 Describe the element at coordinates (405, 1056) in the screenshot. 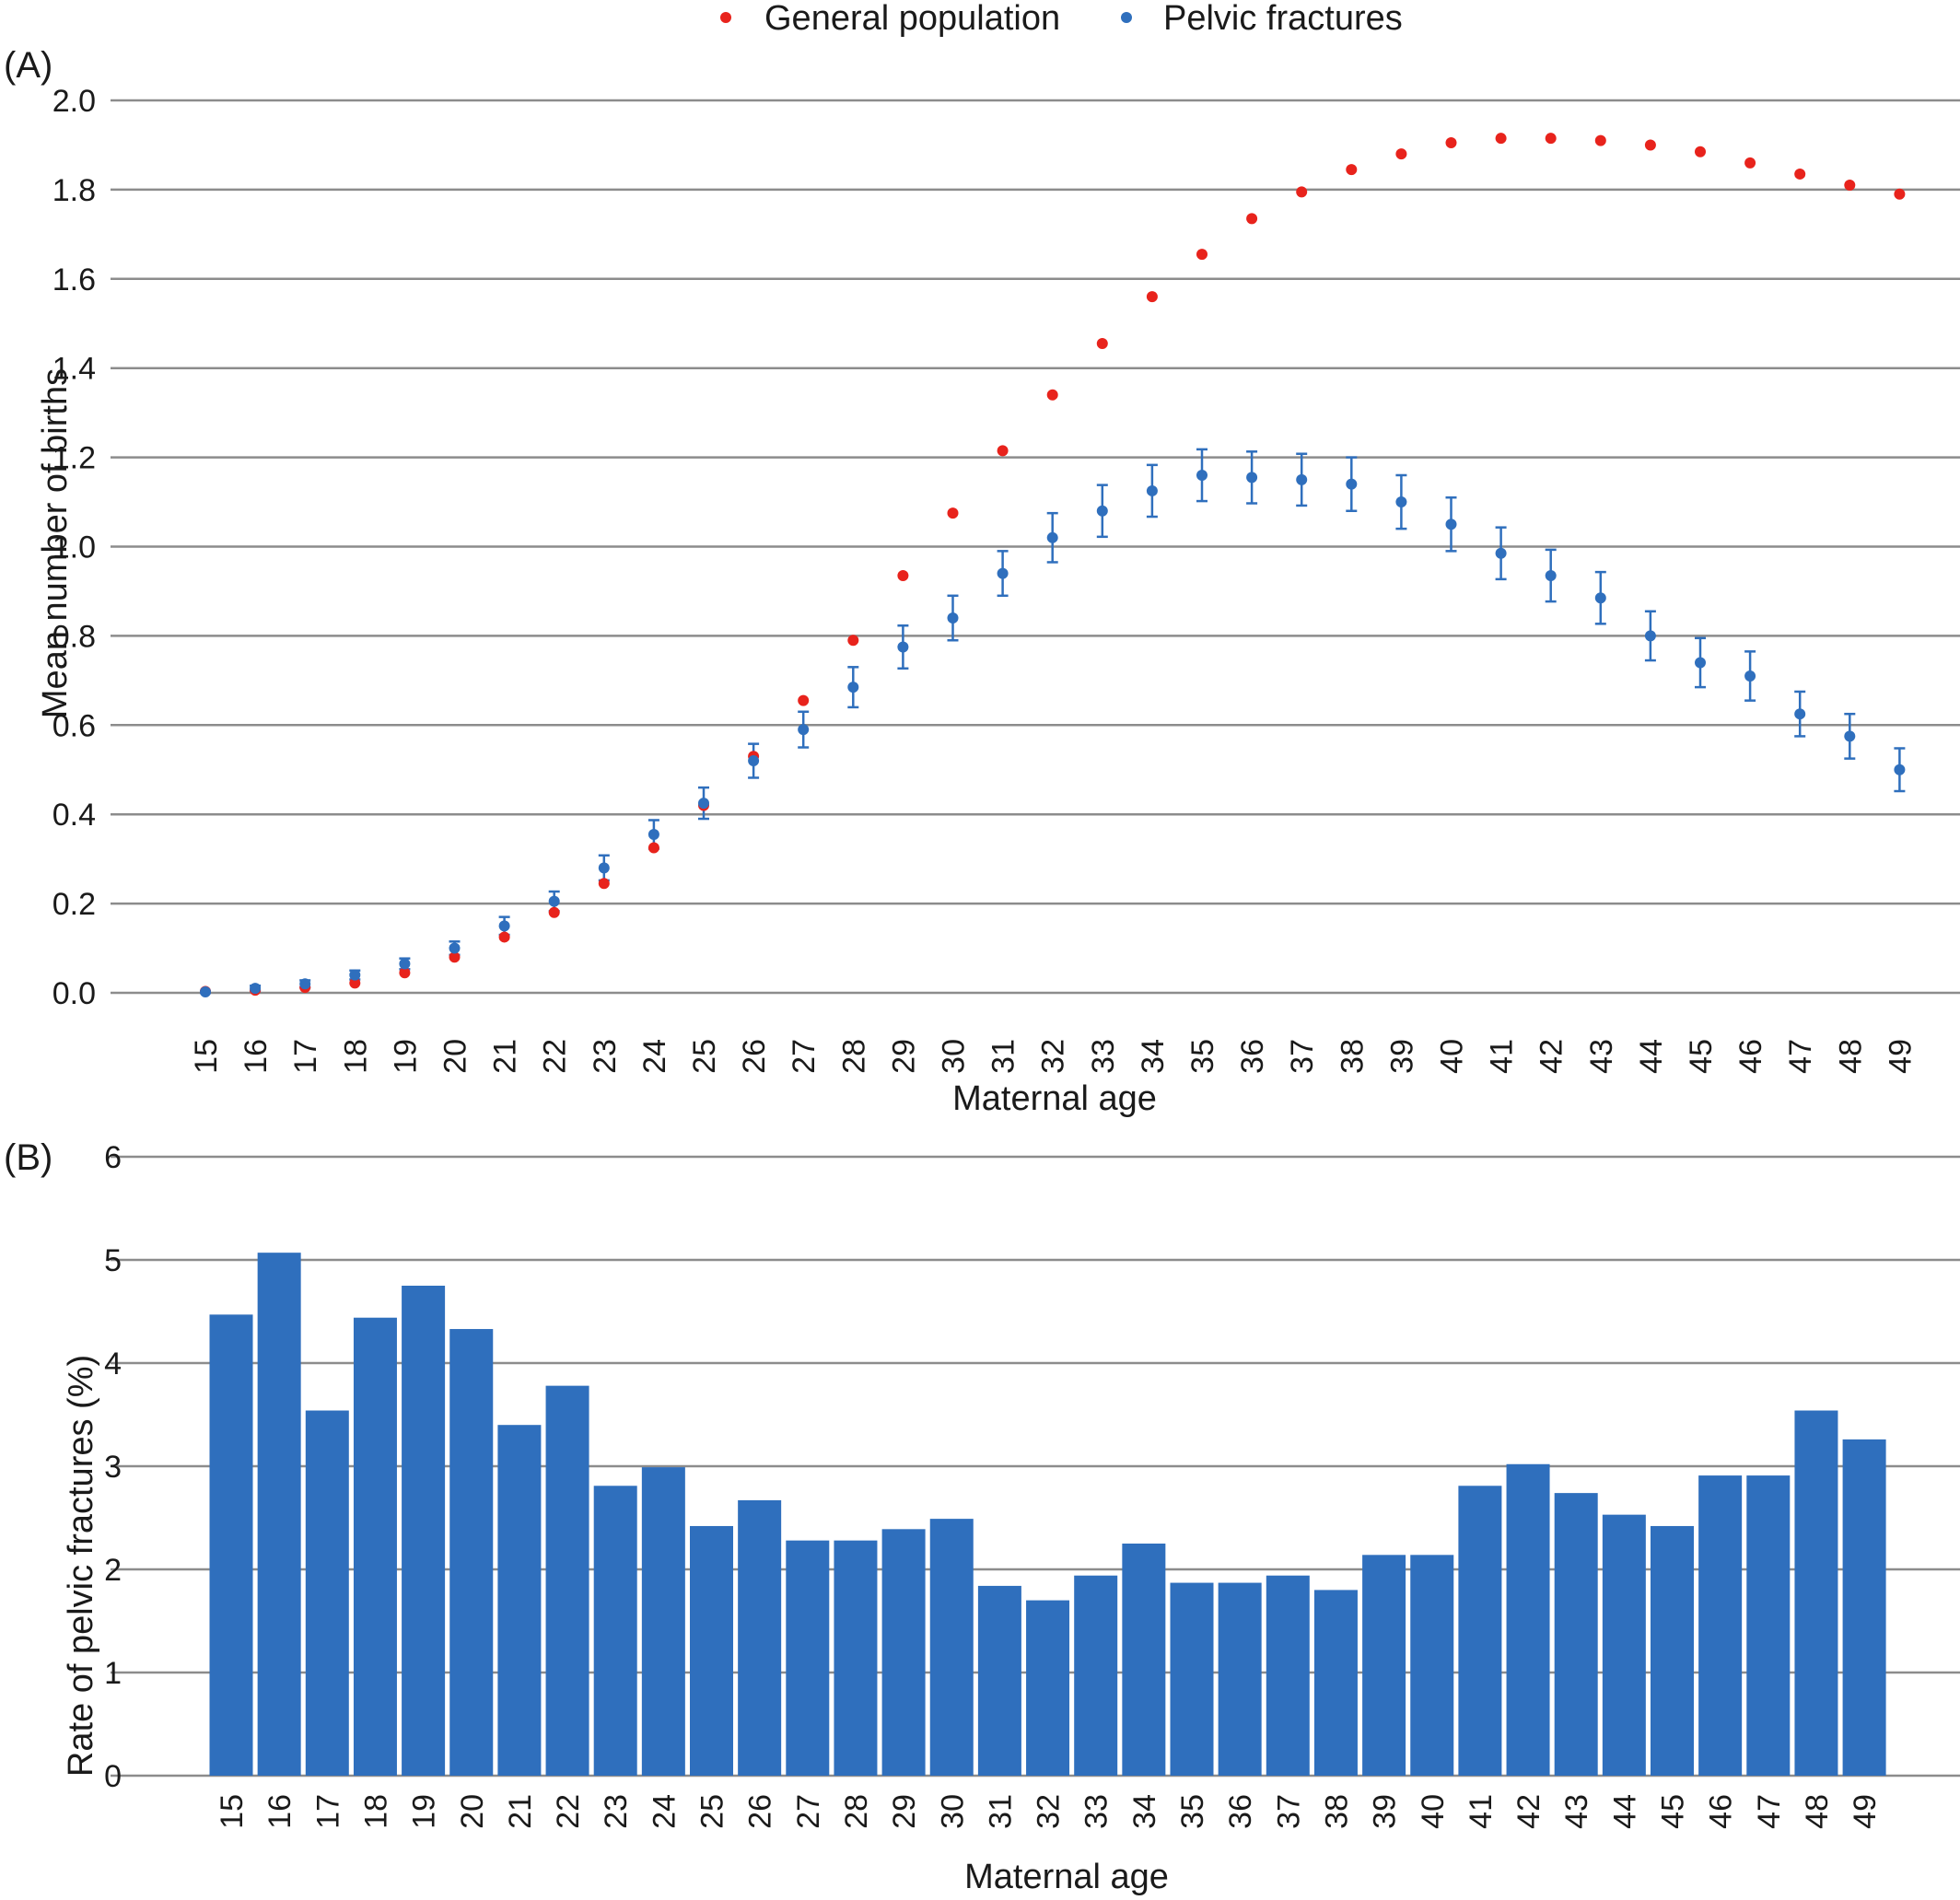

I see `x-tick-label: 19` at that location.